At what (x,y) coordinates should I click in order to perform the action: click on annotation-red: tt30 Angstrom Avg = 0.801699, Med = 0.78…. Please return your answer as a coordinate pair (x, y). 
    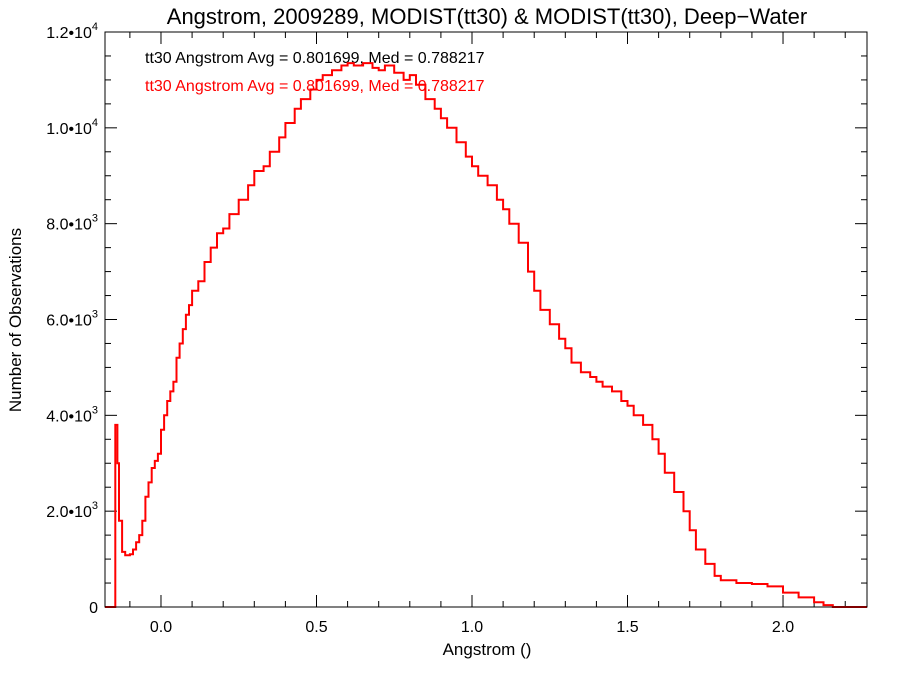
    Looking at the image, I should click on (315, 86).